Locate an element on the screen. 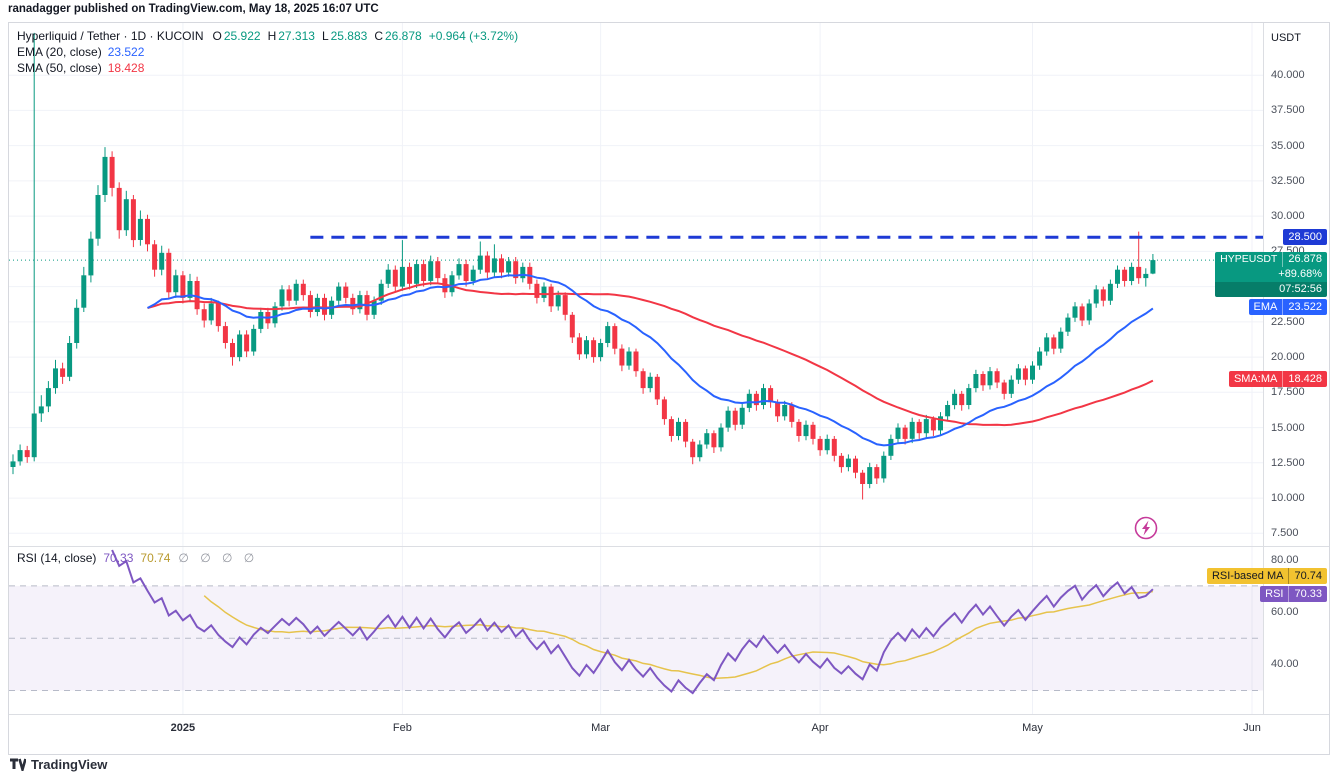 The height and width of the screenshot is (777, 1338). sma-price-badge: SMA:MA 18.428 is located at coordinates (1277, 379).